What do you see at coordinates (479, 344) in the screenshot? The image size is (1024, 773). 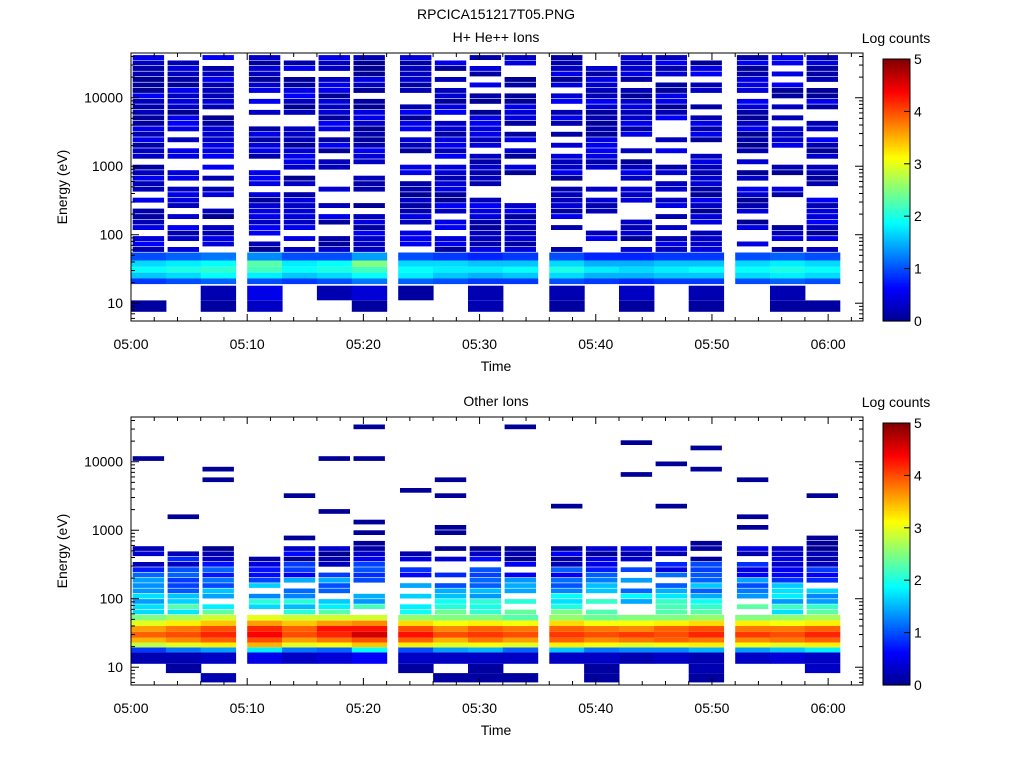 I see `x-tick-label: 05:30` at bounding box center [479, 344].